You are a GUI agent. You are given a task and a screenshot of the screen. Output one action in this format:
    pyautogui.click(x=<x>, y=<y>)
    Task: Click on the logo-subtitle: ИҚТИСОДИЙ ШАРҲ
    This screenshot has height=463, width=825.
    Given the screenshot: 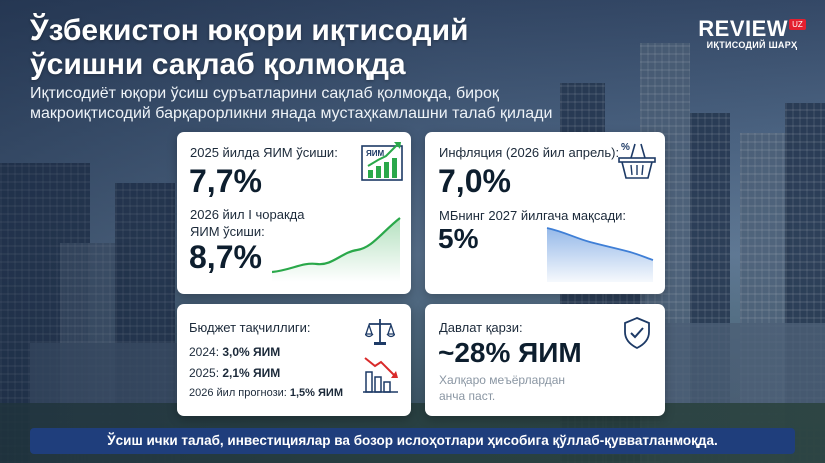 What is the action you would take?
    pyautogui.click(x=752, y=45)
    